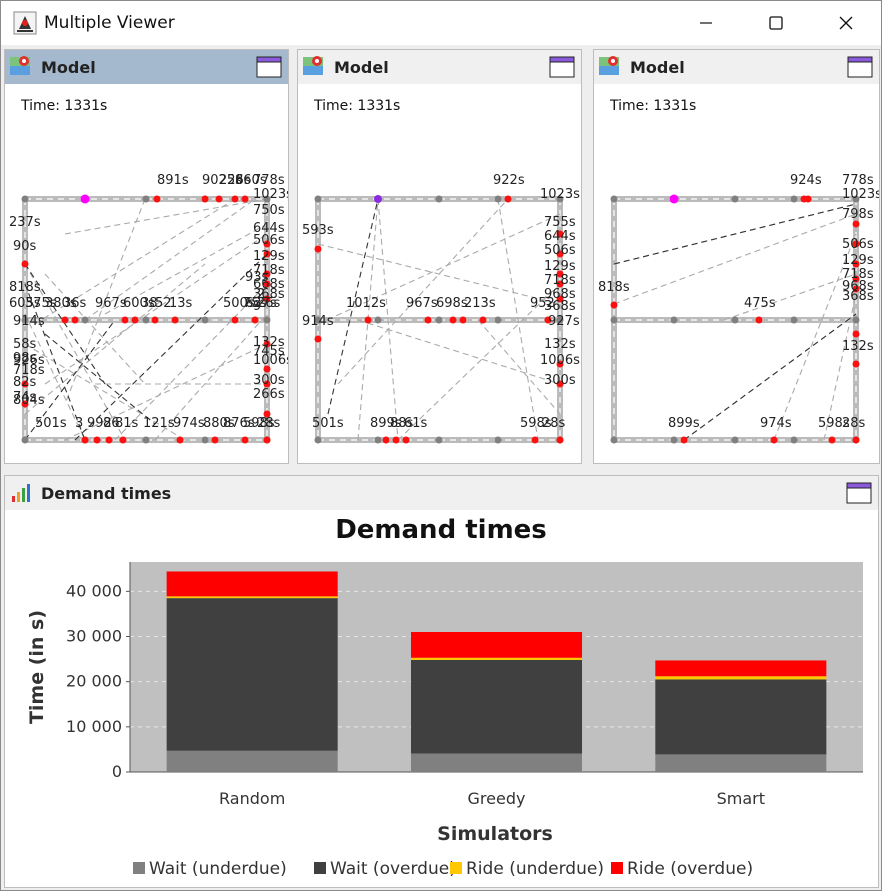 The width and height of the screenshot is (882, 891). What do you see at coordinates (269, 180) in the screenshot?
I see `demand-time-label: 778s` at bounding box center [269, 180].